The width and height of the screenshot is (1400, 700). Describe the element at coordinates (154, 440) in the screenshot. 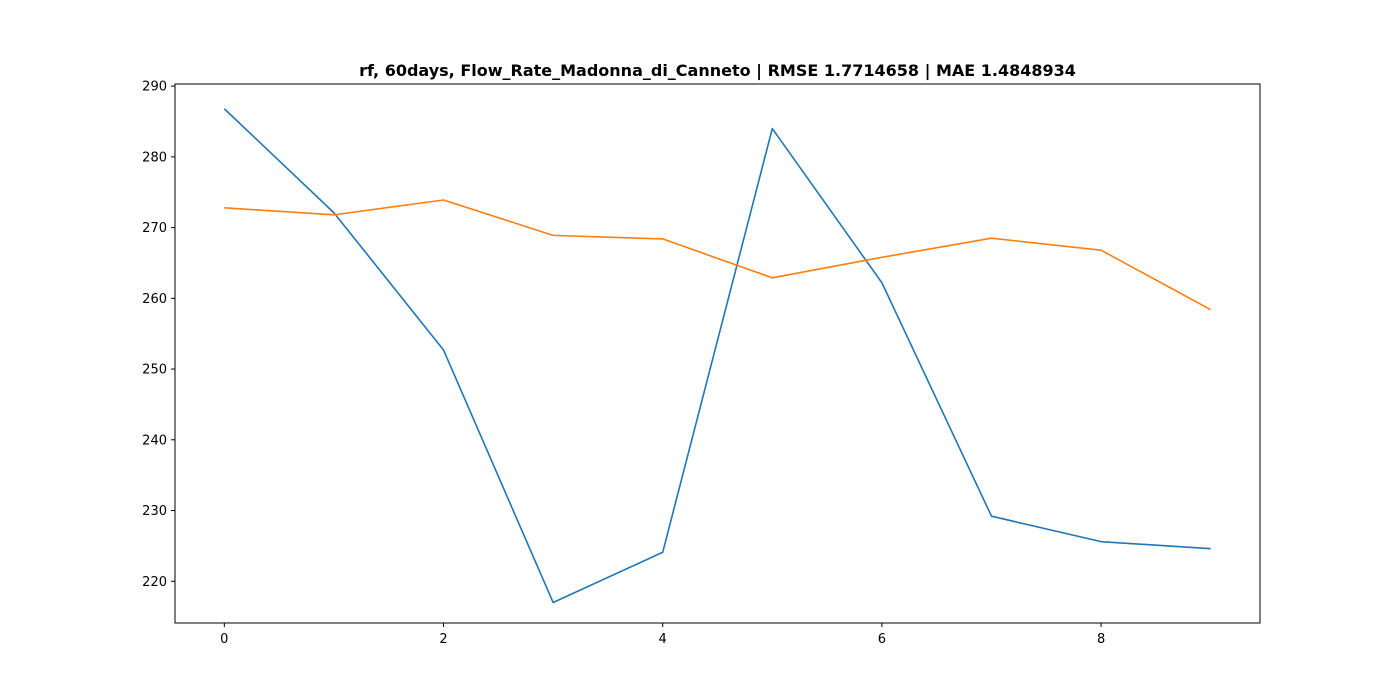

I see `y-tick-label: 240` at that location.